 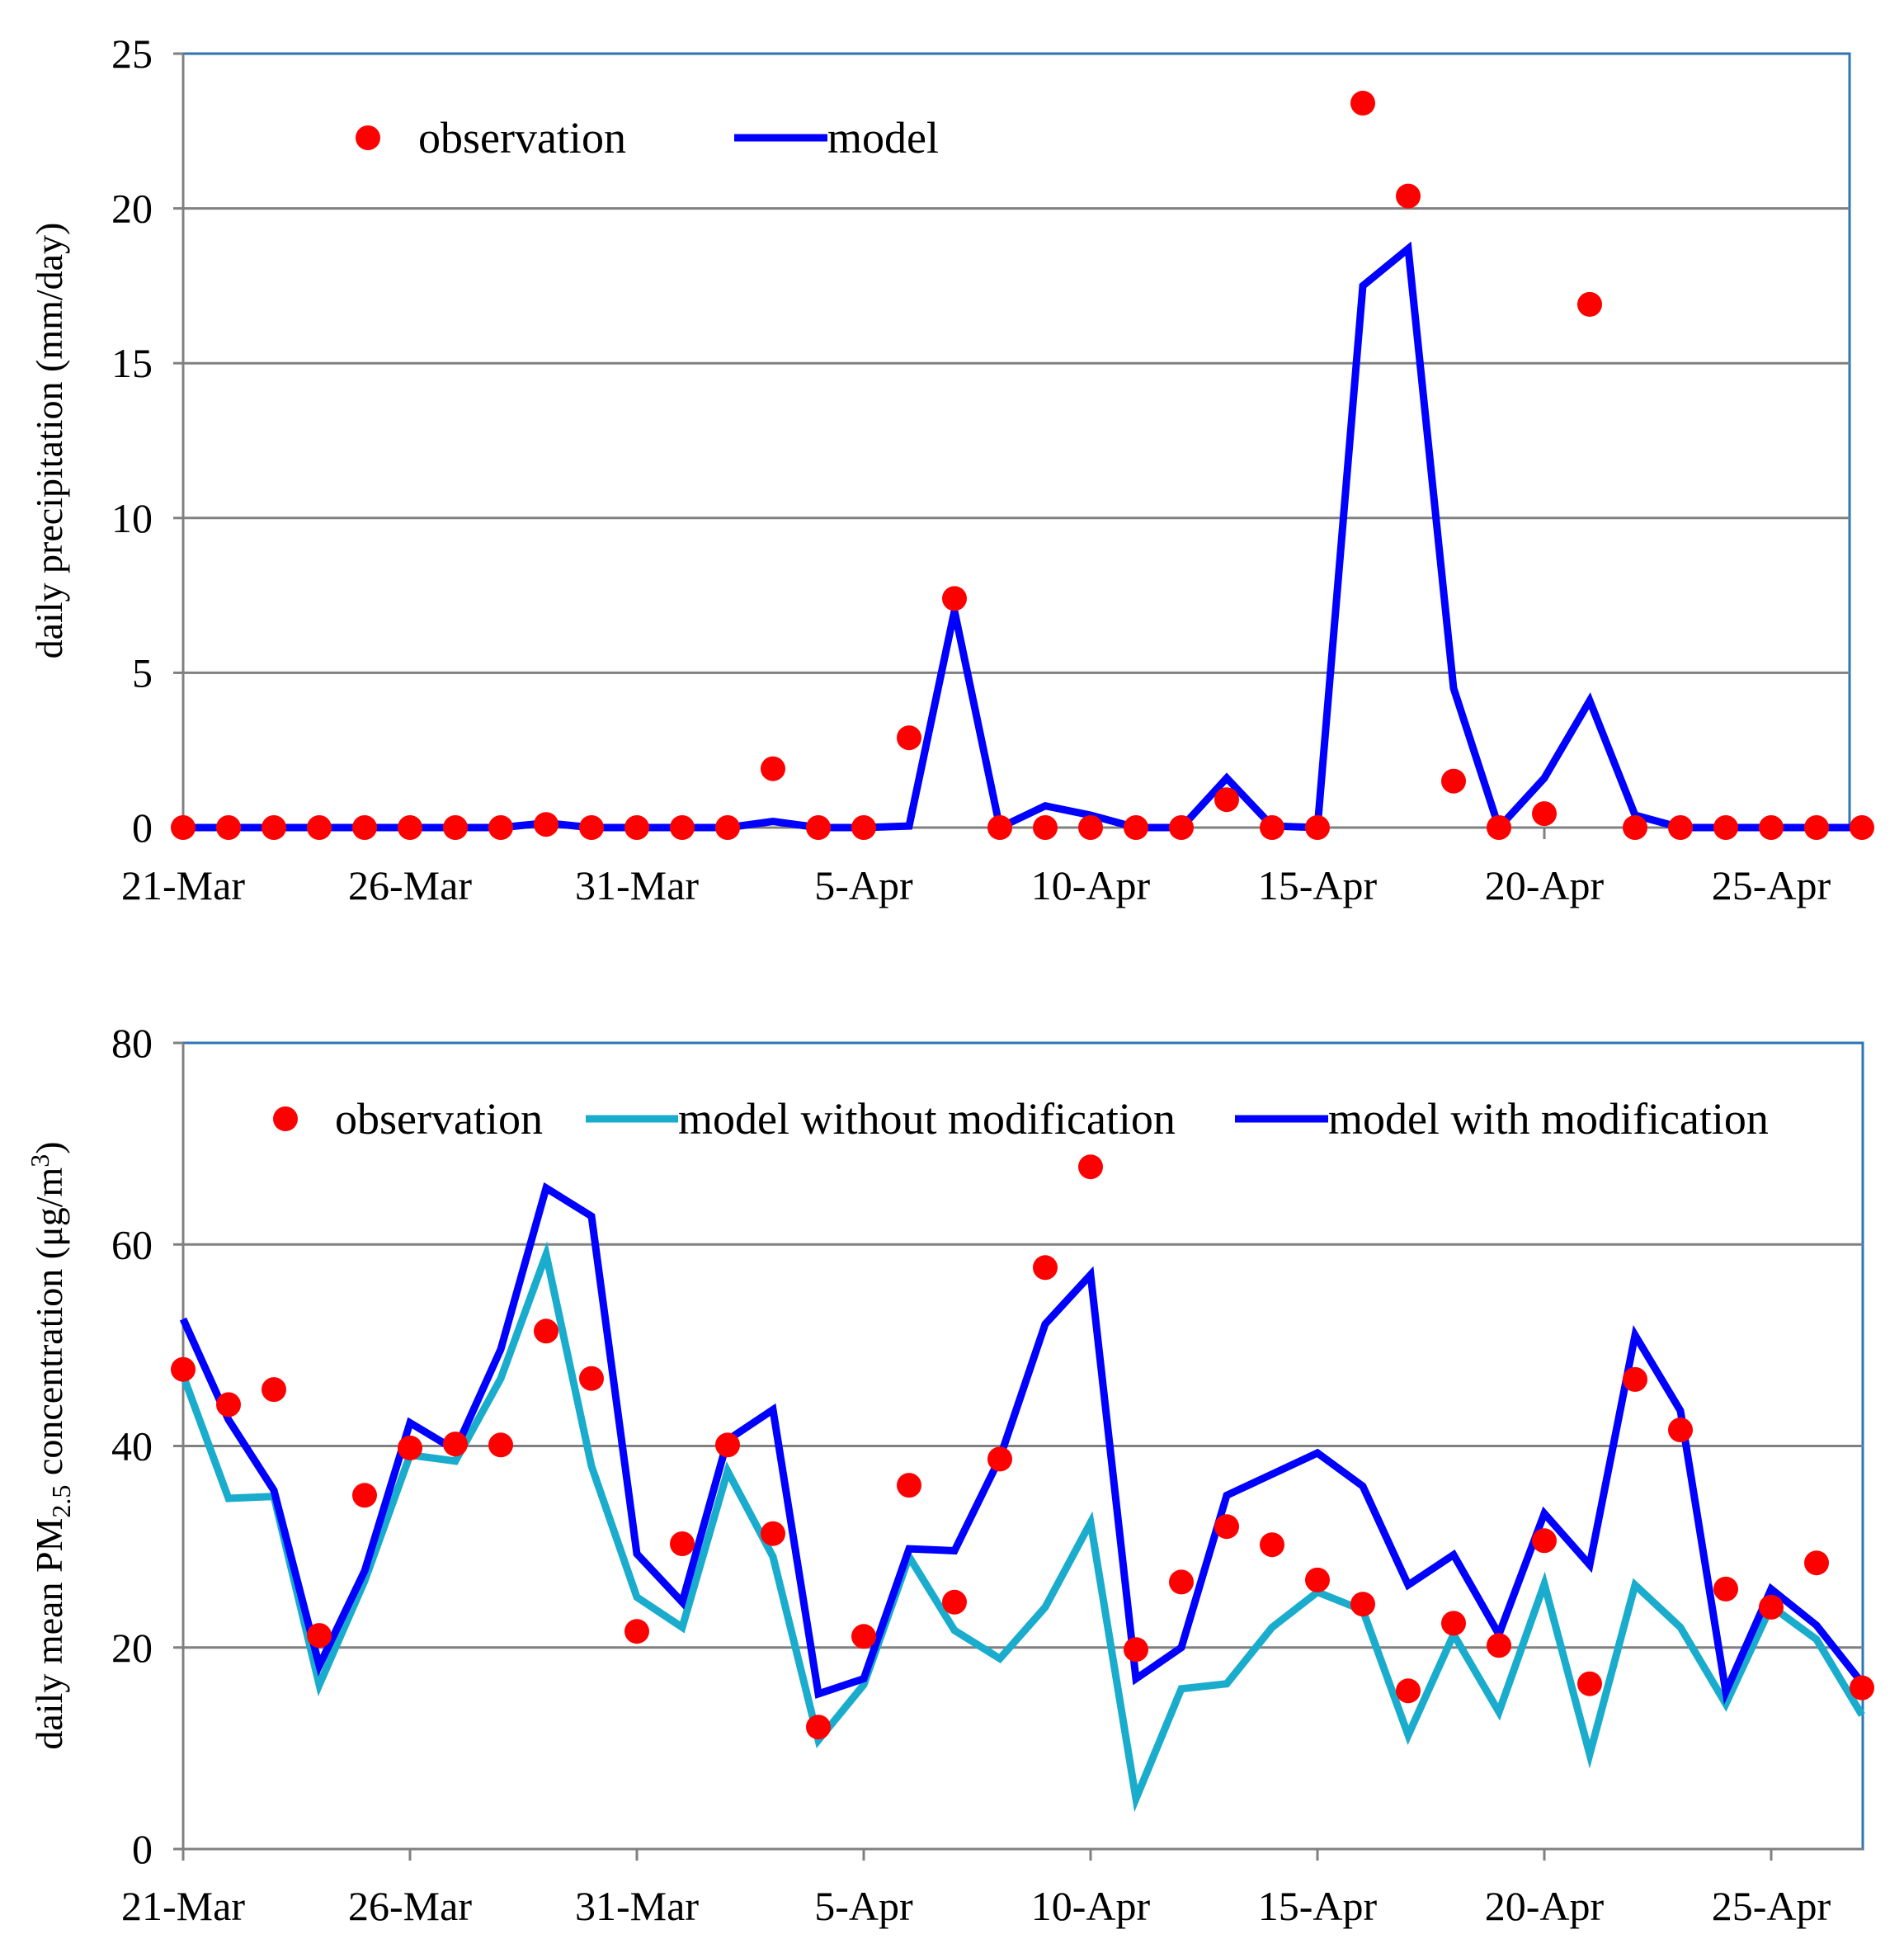 What do you see at coordinates (132, 441) in the screenshot?
I see `y-tick-labels: 0 5 10 15 20 25` at bounding box center [132, 441].